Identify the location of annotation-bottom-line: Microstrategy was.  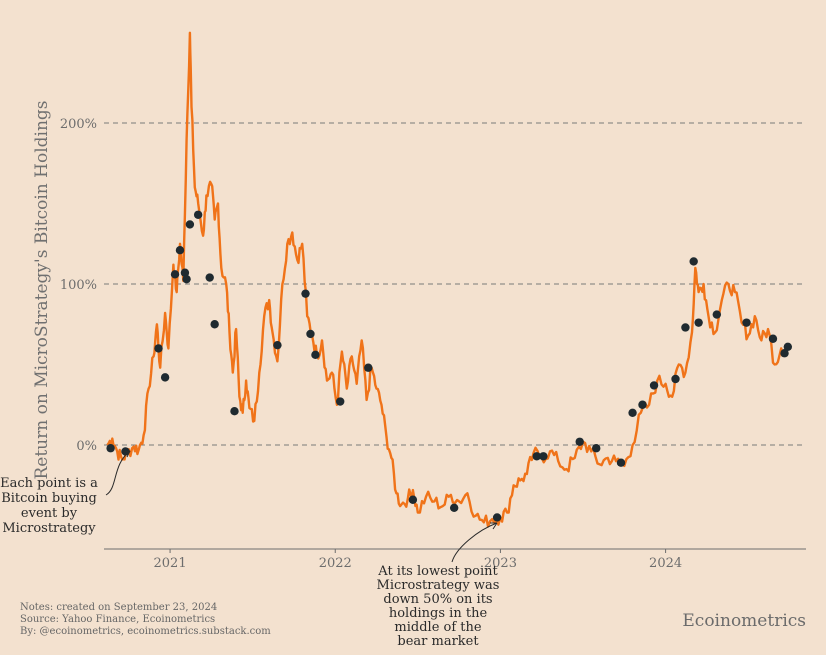
(438, 585).